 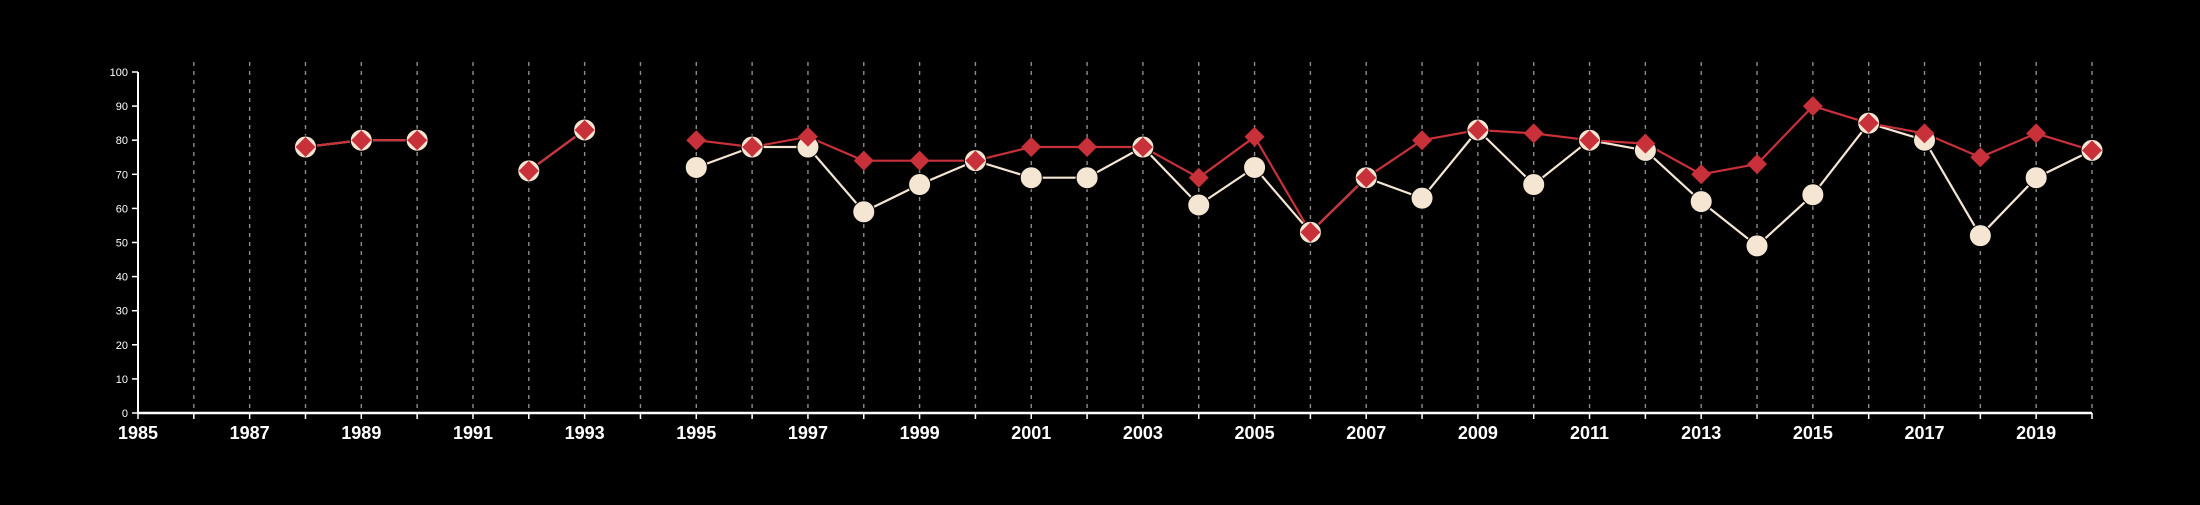 What do you see at coordinates (864, 212) in the screenshot?
I see `circle-marker-1998` at bounding box center [864, 212].